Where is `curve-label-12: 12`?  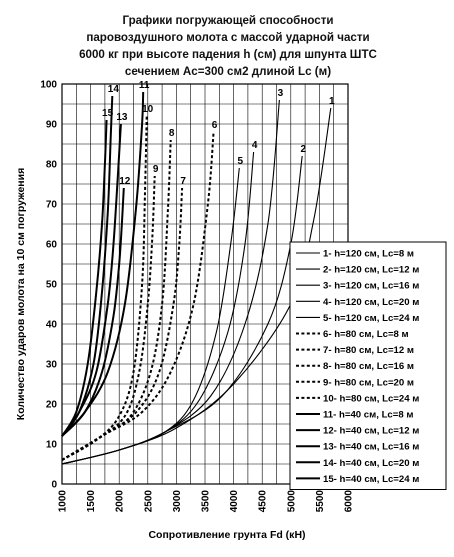
curve-label-12: 12 is located at coordinates (125, 181).